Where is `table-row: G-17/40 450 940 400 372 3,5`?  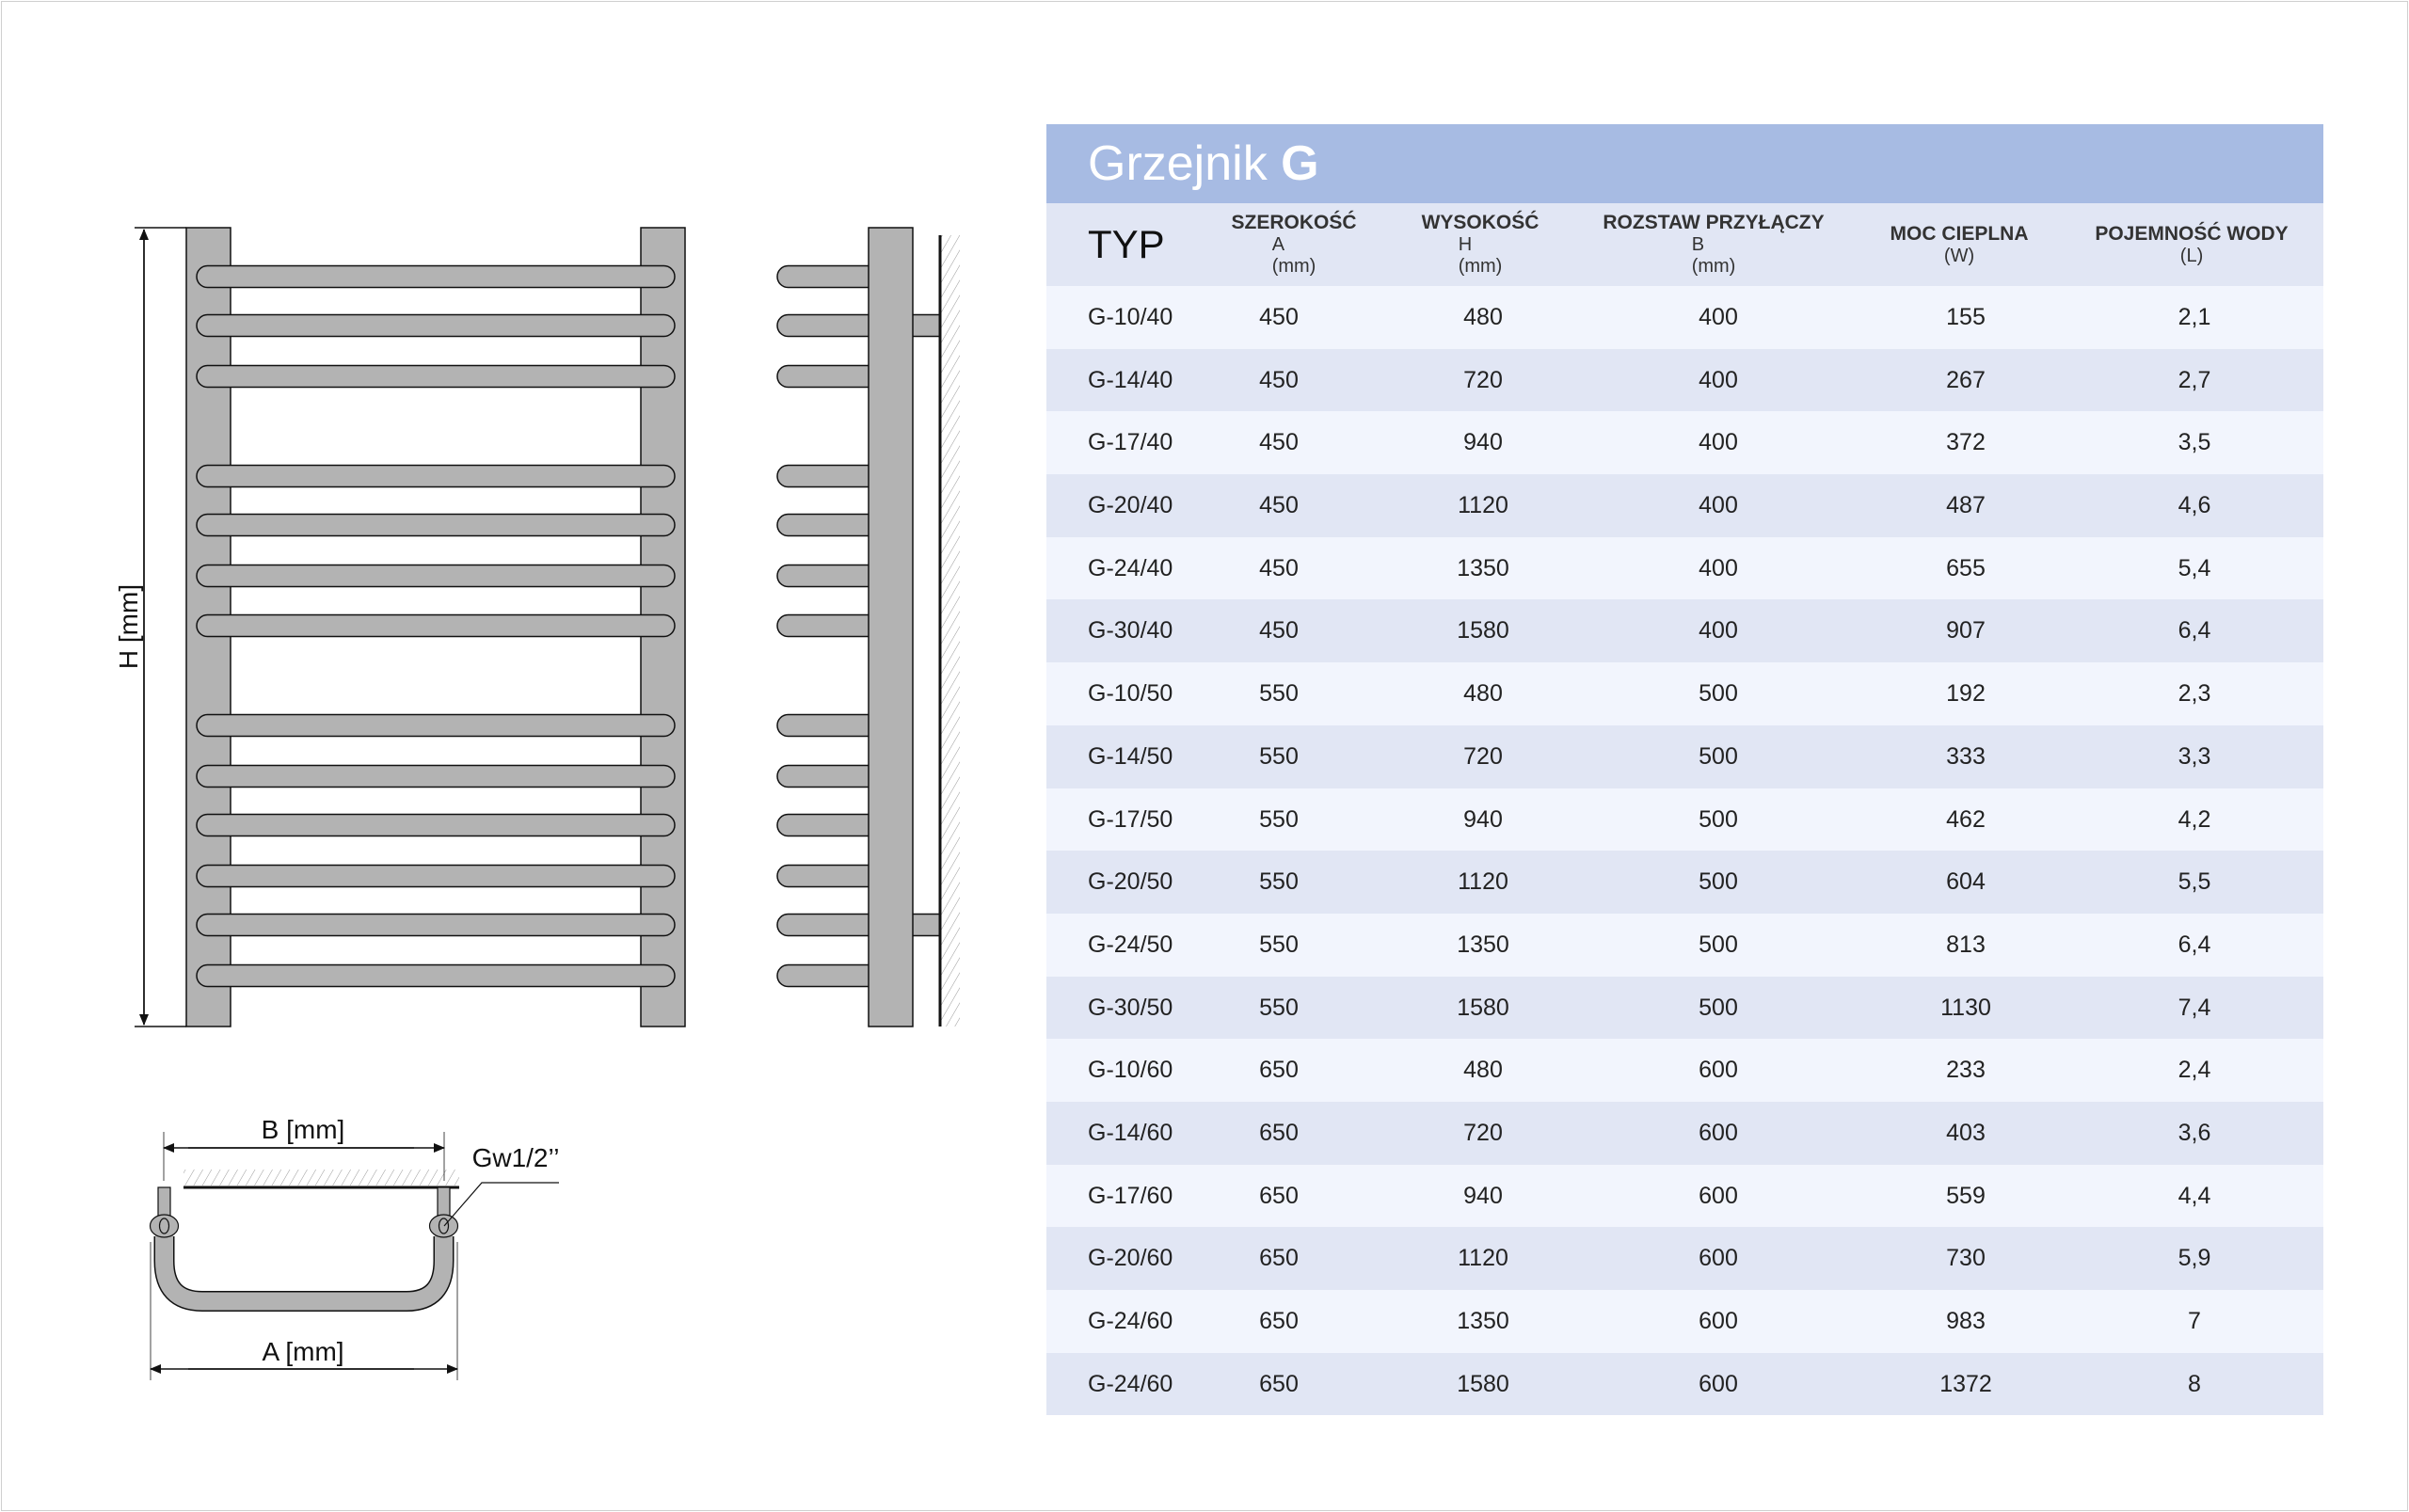 table-row: G-17/40 450 940 400 372 3,5 is located at coordinates (1685, 443).